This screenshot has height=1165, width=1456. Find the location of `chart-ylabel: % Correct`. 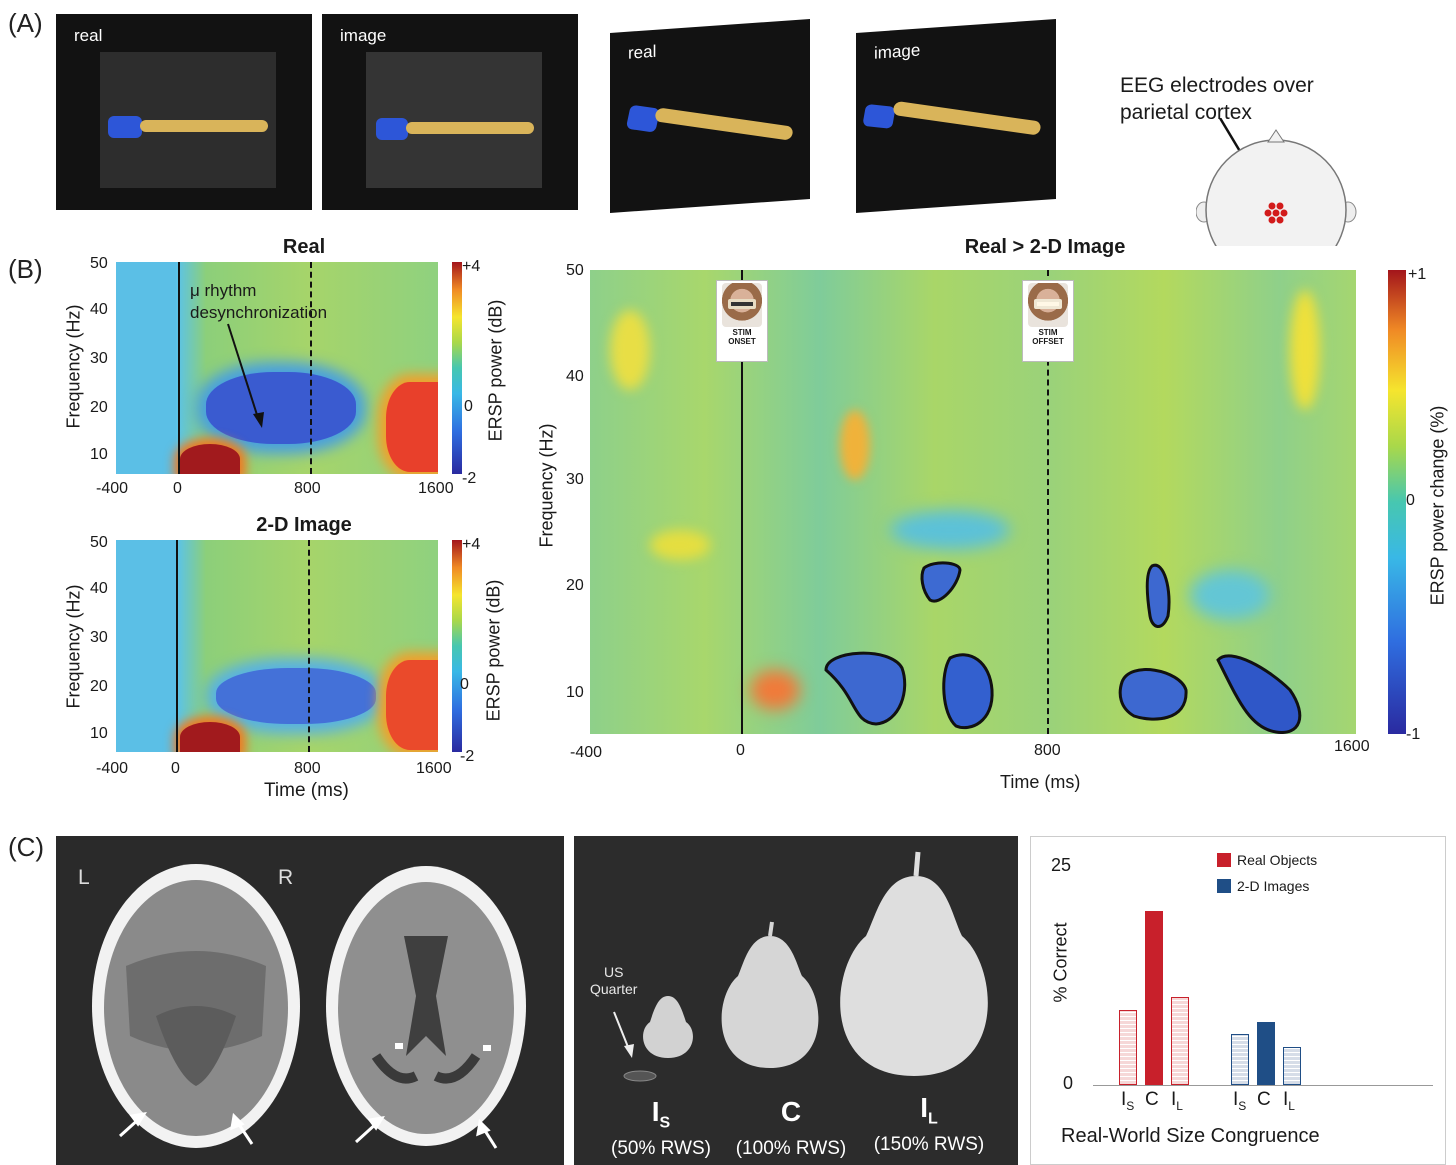

chart-ylabel: % Correct is located at coordinates (1060, 962).